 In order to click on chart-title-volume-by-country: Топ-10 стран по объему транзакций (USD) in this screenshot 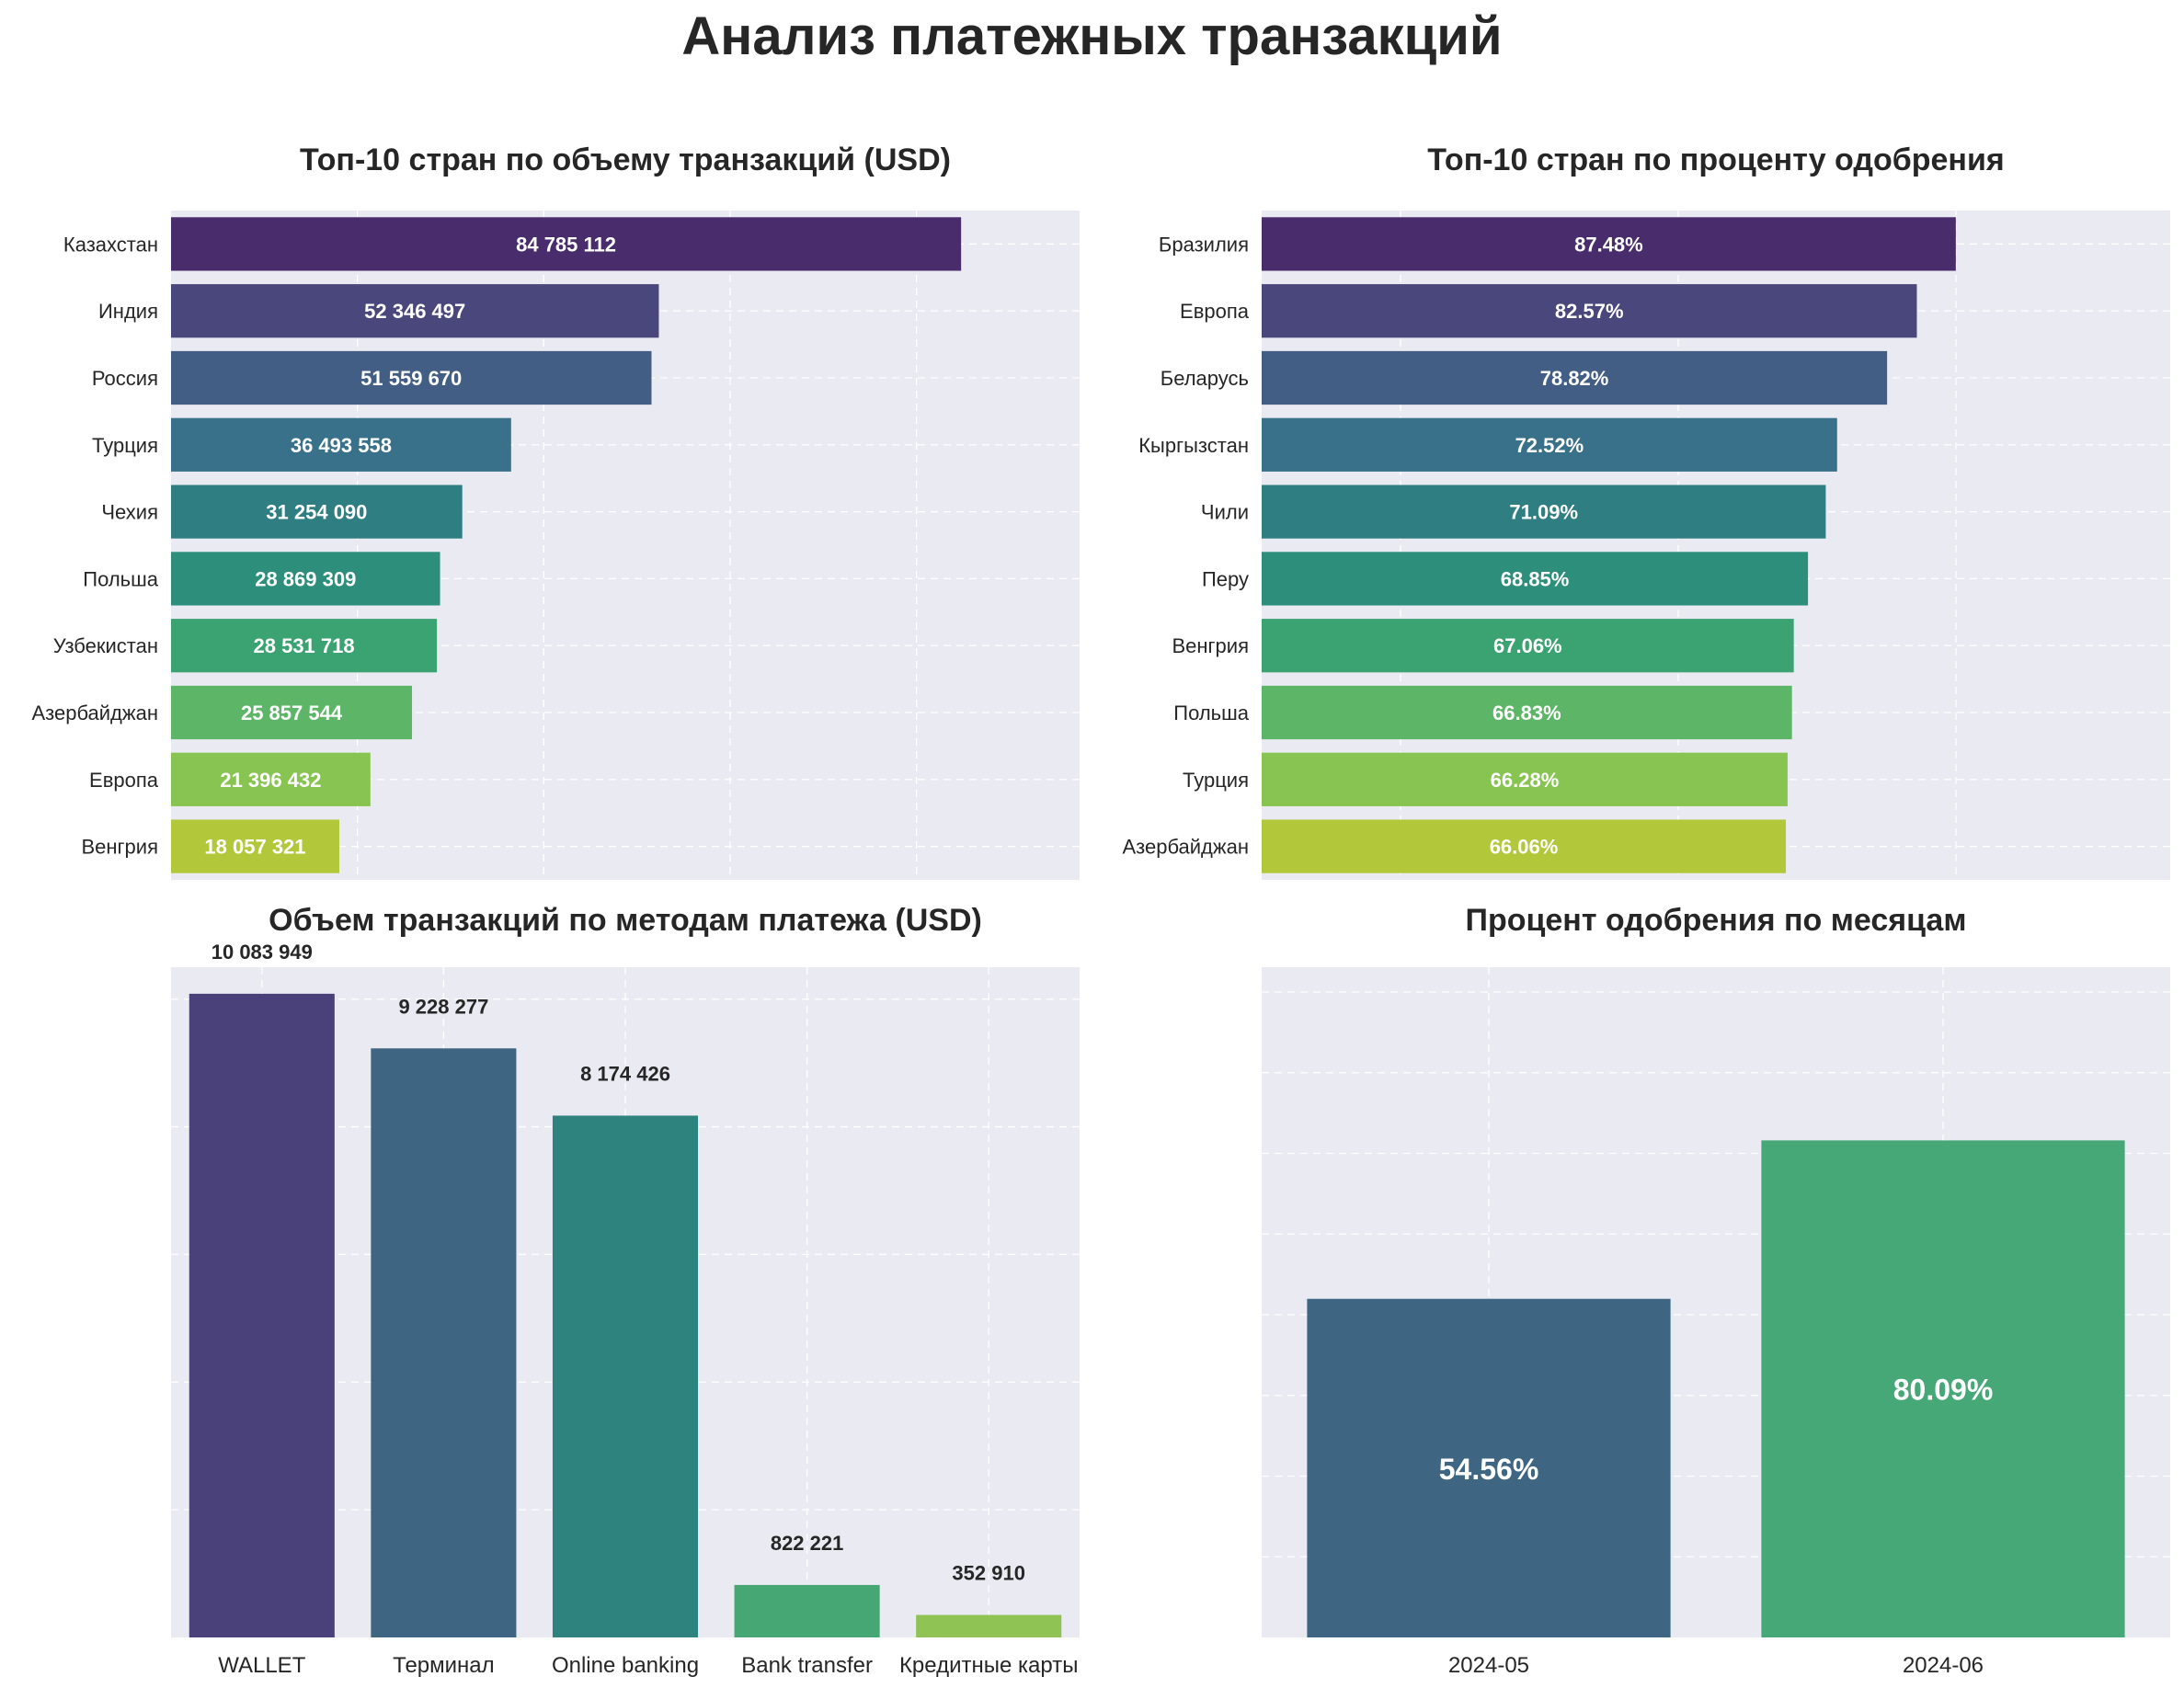, I will do `click(625, 160)`.